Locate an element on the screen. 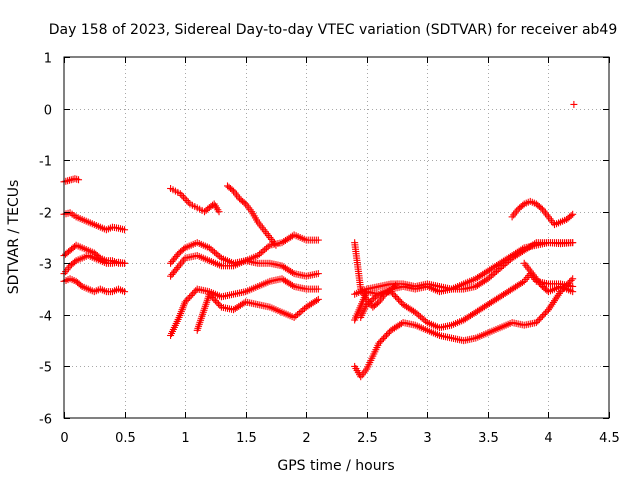 The height and width of the screenshot is (480, 640). y-axis-label: SDTVAR / TECUs is located at coordinates (14, 237).